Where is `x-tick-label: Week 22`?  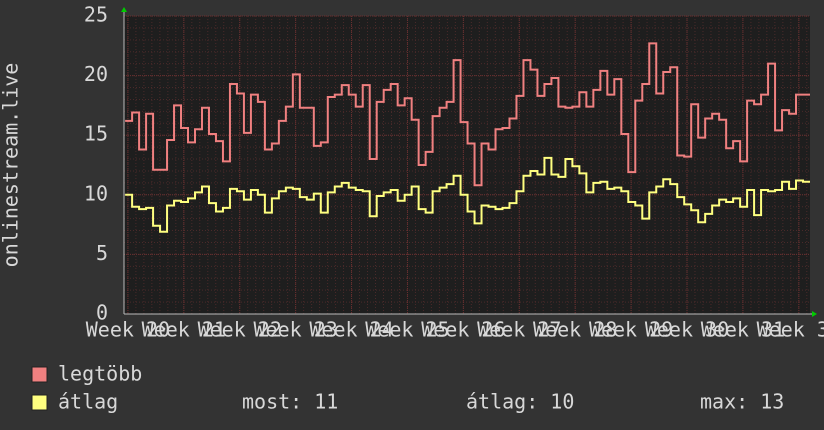 x-tick-label: Week 22 is located at coordinates (240, 330).